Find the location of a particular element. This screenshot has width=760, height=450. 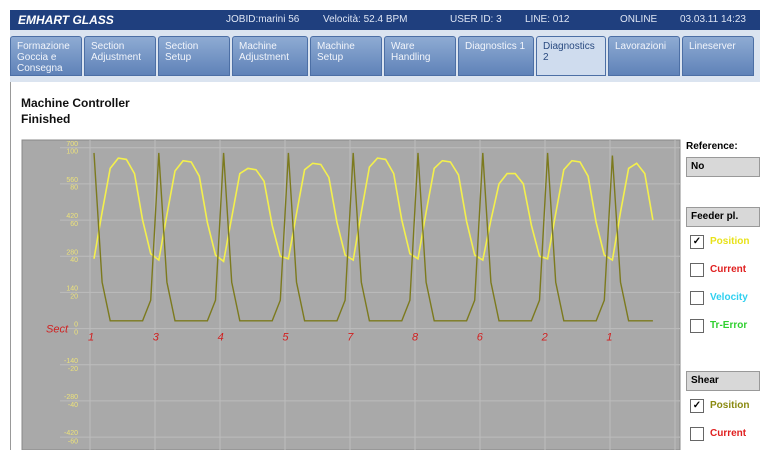

y-tick-label: 420 is located at coordinates (72, 216).